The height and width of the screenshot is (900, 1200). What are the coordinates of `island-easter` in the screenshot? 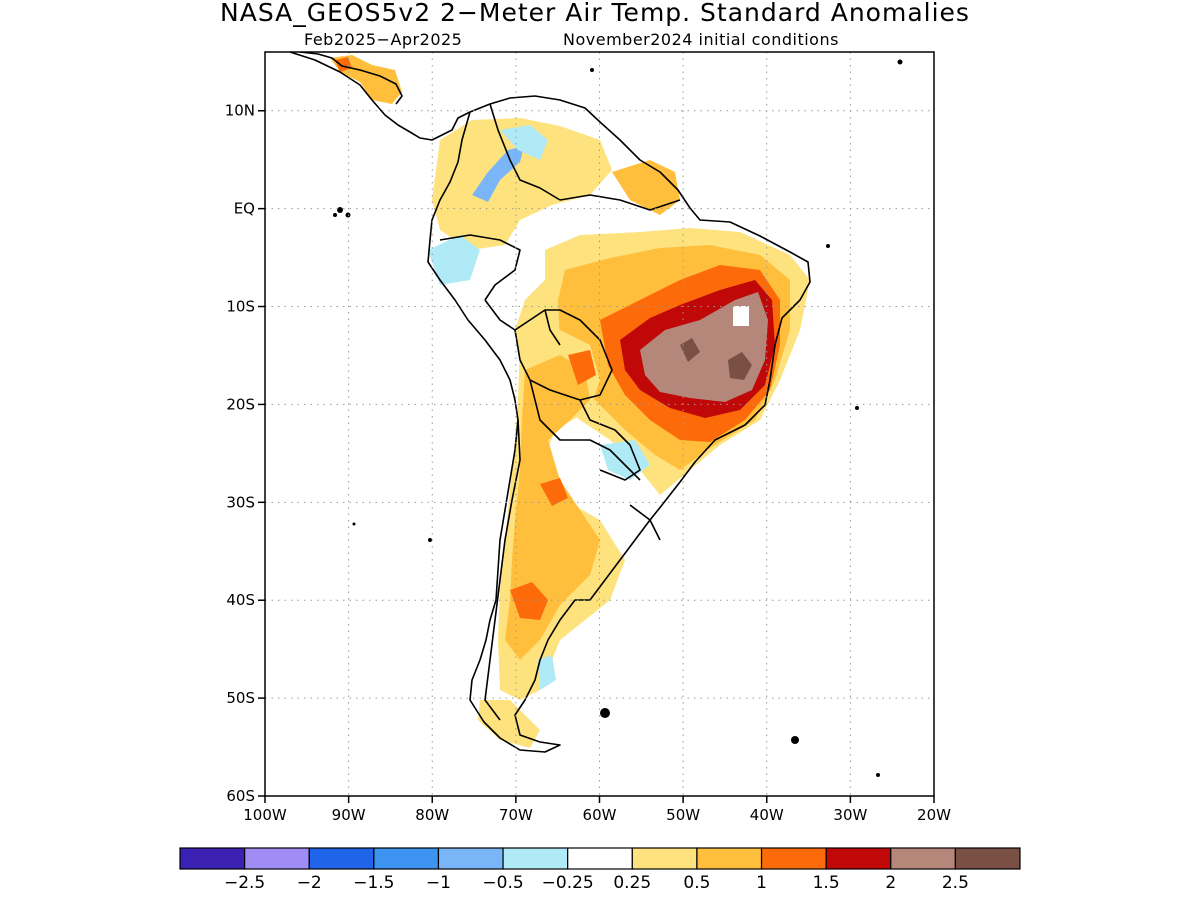 It's located at (354, 524).